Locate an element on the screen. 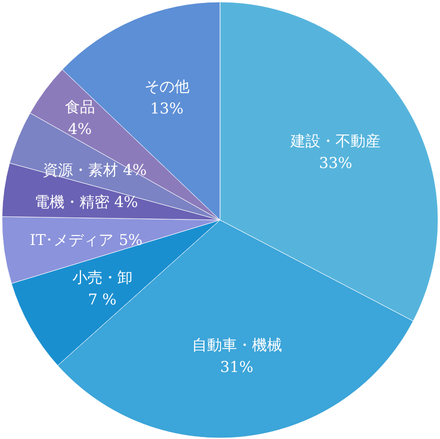 This screenshot has height=439, width=440. slice-label: その他 is located at coordinates (167, 87).